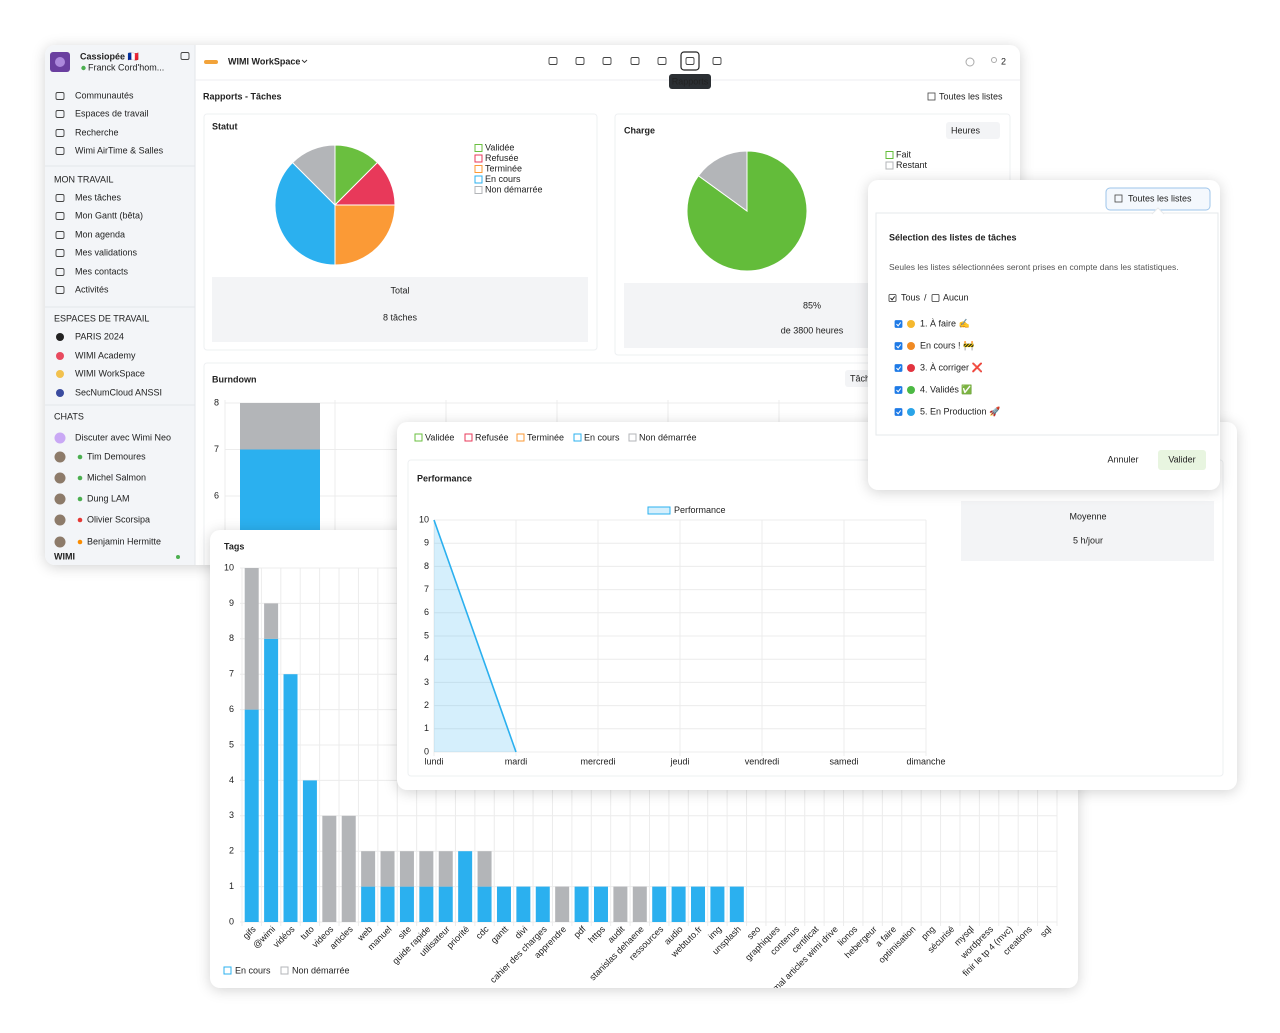  What do you see at coordinates (178, 557) in the screenshot?
I see `online-dot` at bounding box center [178, 557].